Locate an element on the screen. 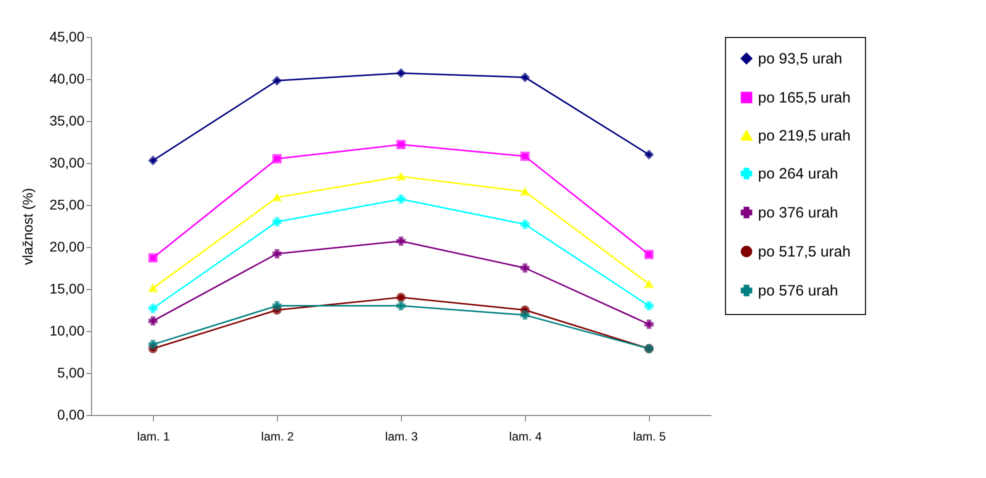 The height and width of the screenshot is (478, 986). x-tick-label: lam. 3 is located at coordinates (401, 437).